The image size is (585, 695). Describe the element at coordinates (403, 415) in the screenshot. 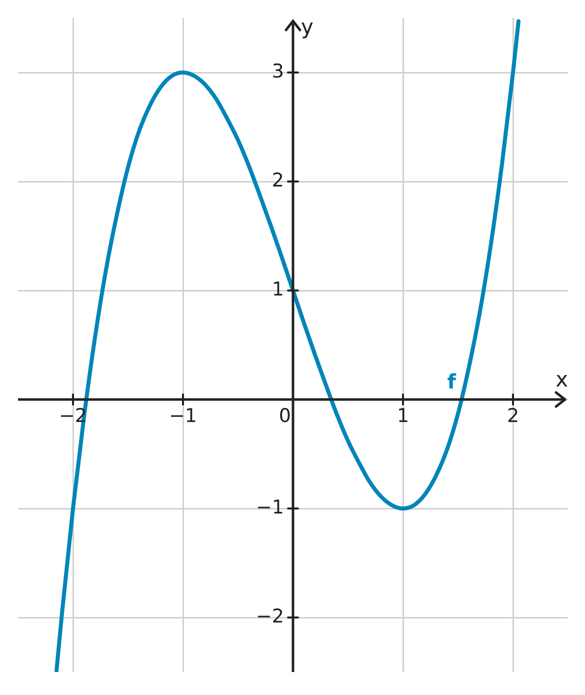

I see `x-tick-label: 1` at that location.